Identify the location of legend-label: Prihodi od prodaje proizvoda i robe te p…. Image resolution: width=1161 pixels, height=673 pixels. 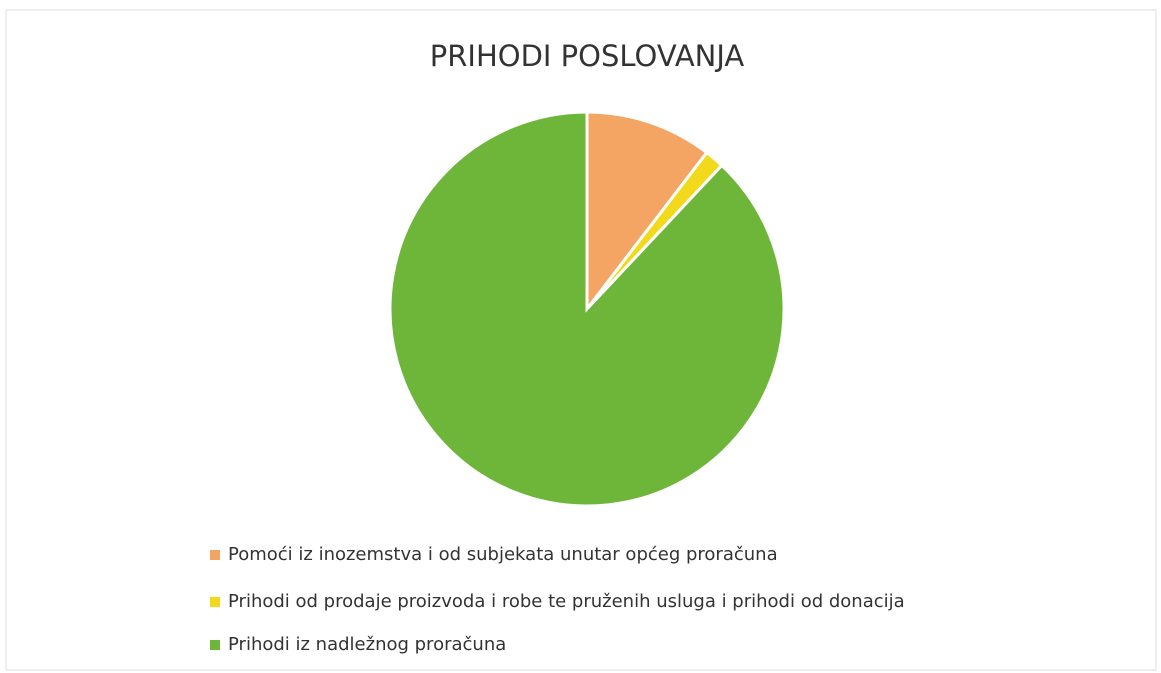
(566, 601).